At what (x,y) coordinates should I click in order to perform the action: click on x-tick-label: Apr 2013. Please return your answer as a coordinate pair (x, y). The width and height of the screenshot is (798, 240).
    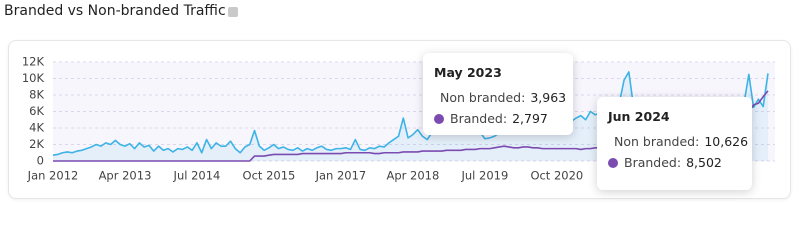
    Looking at the image, I should click on (125, 176).